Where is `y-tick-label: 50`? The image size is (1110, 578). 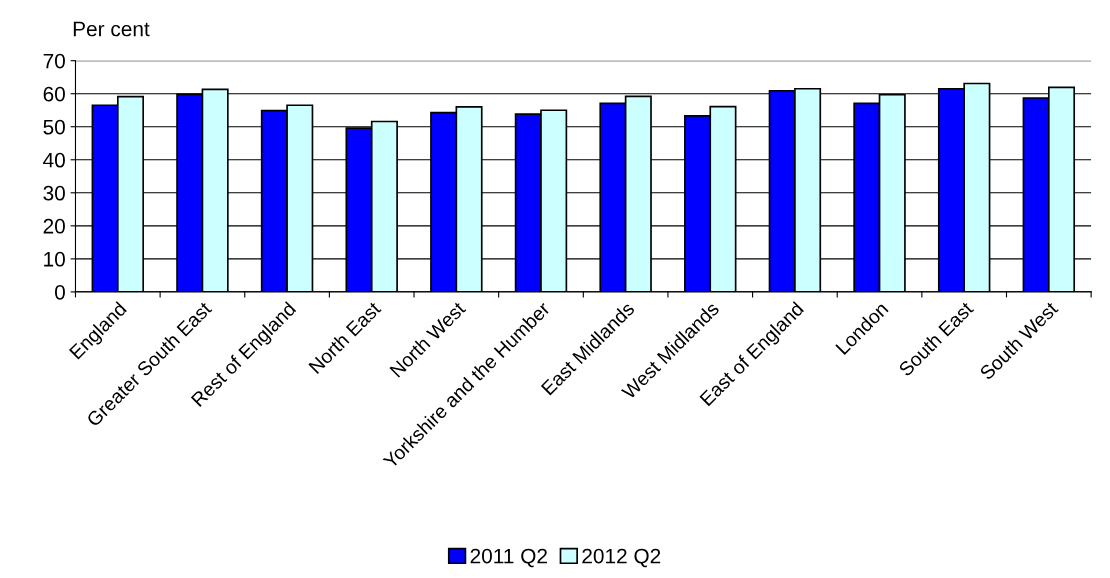
y-tick-label: 50 is located at coordinates (54, 127).